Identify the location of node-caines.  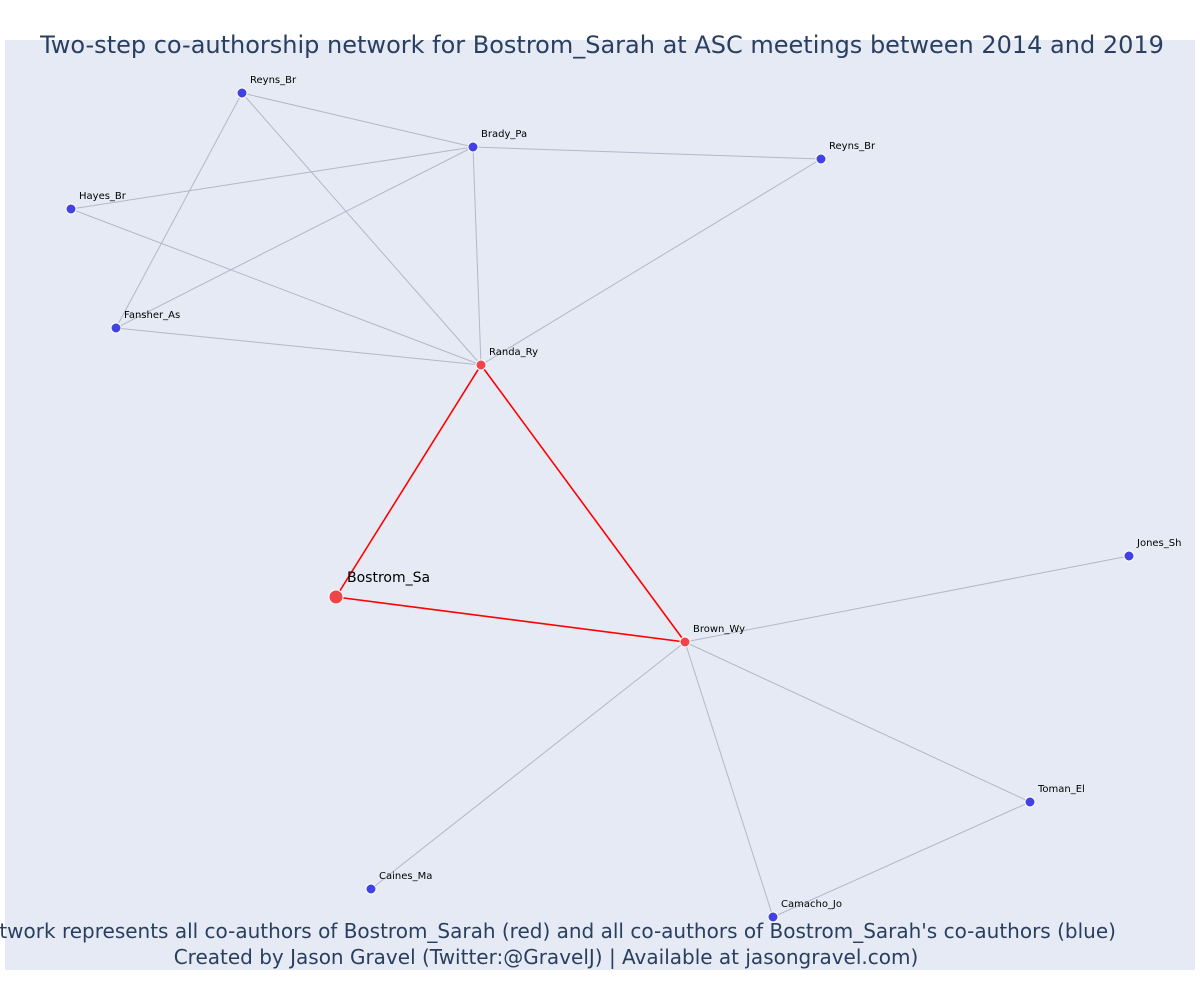
(371, 889).